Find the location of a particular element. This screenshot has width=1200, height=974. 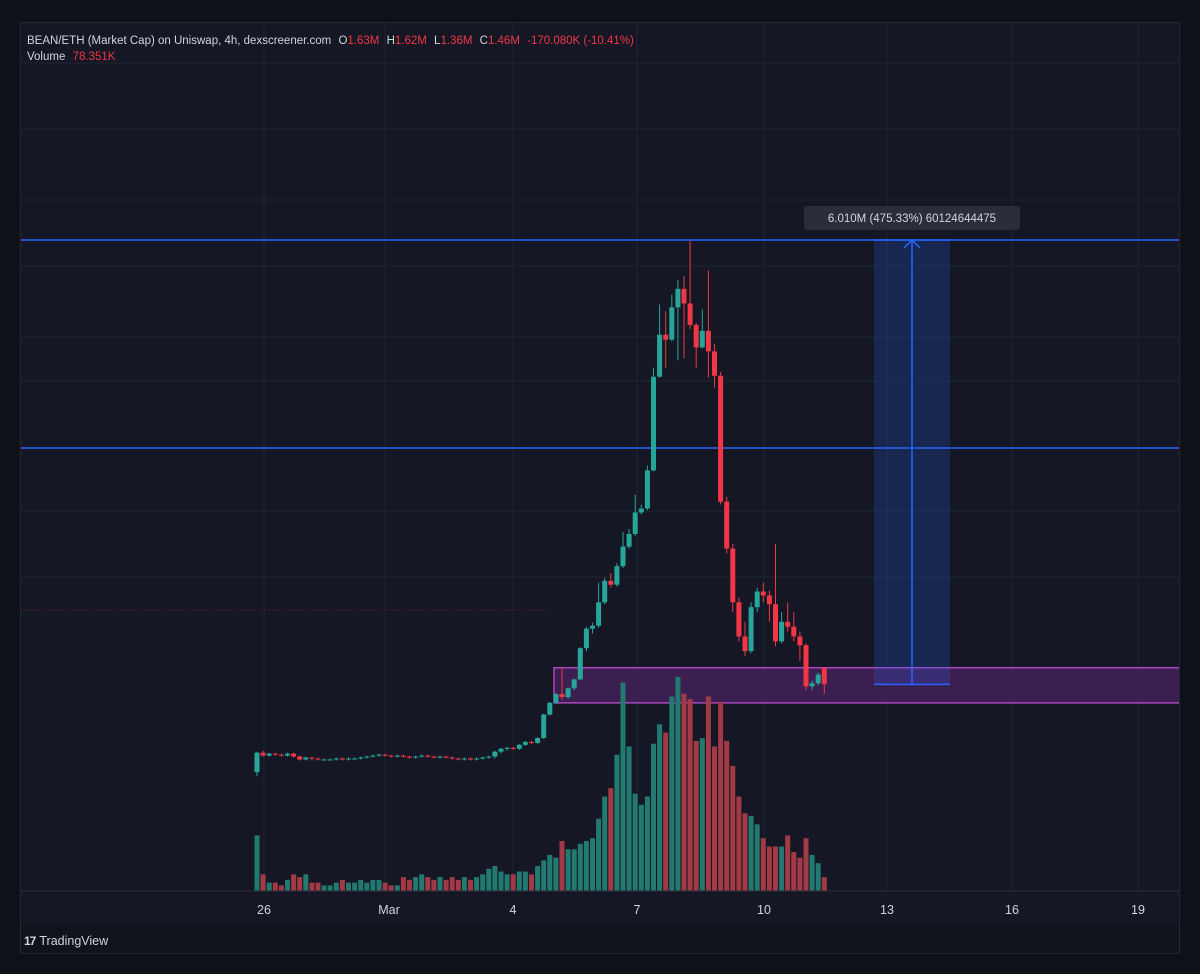

volume-bars is located at coordinates (540, 784).